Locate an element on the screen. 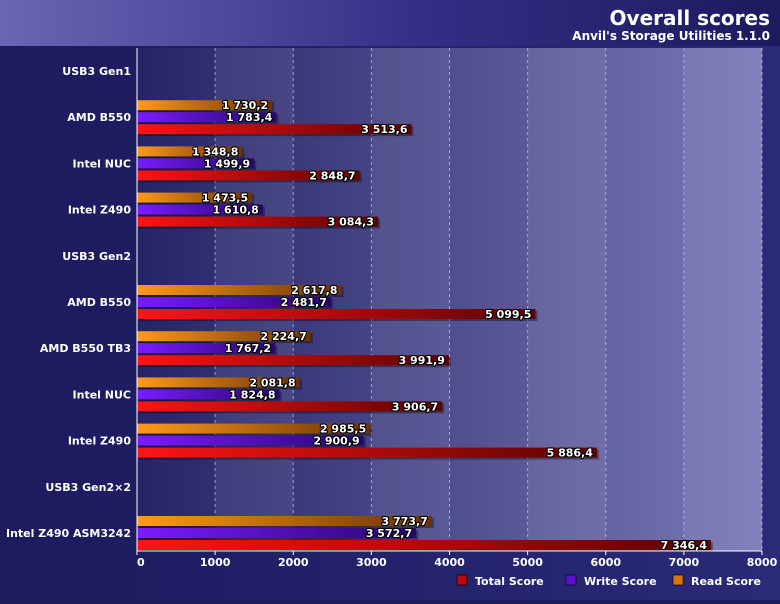  data-label-write: 1 824,8 is located at coordinates (252, 394).